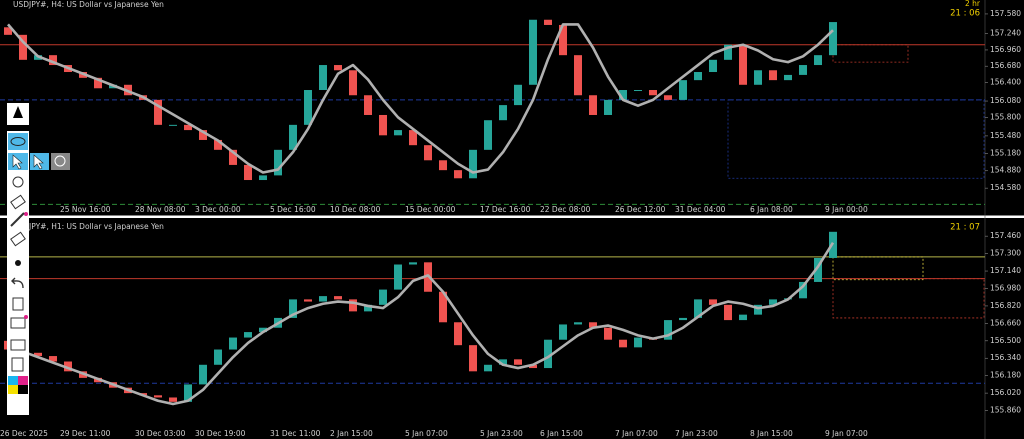 Image resolution: width=1024 pixels, height=439 pixels. I want to click on tool-ruler, so click(18, 239).